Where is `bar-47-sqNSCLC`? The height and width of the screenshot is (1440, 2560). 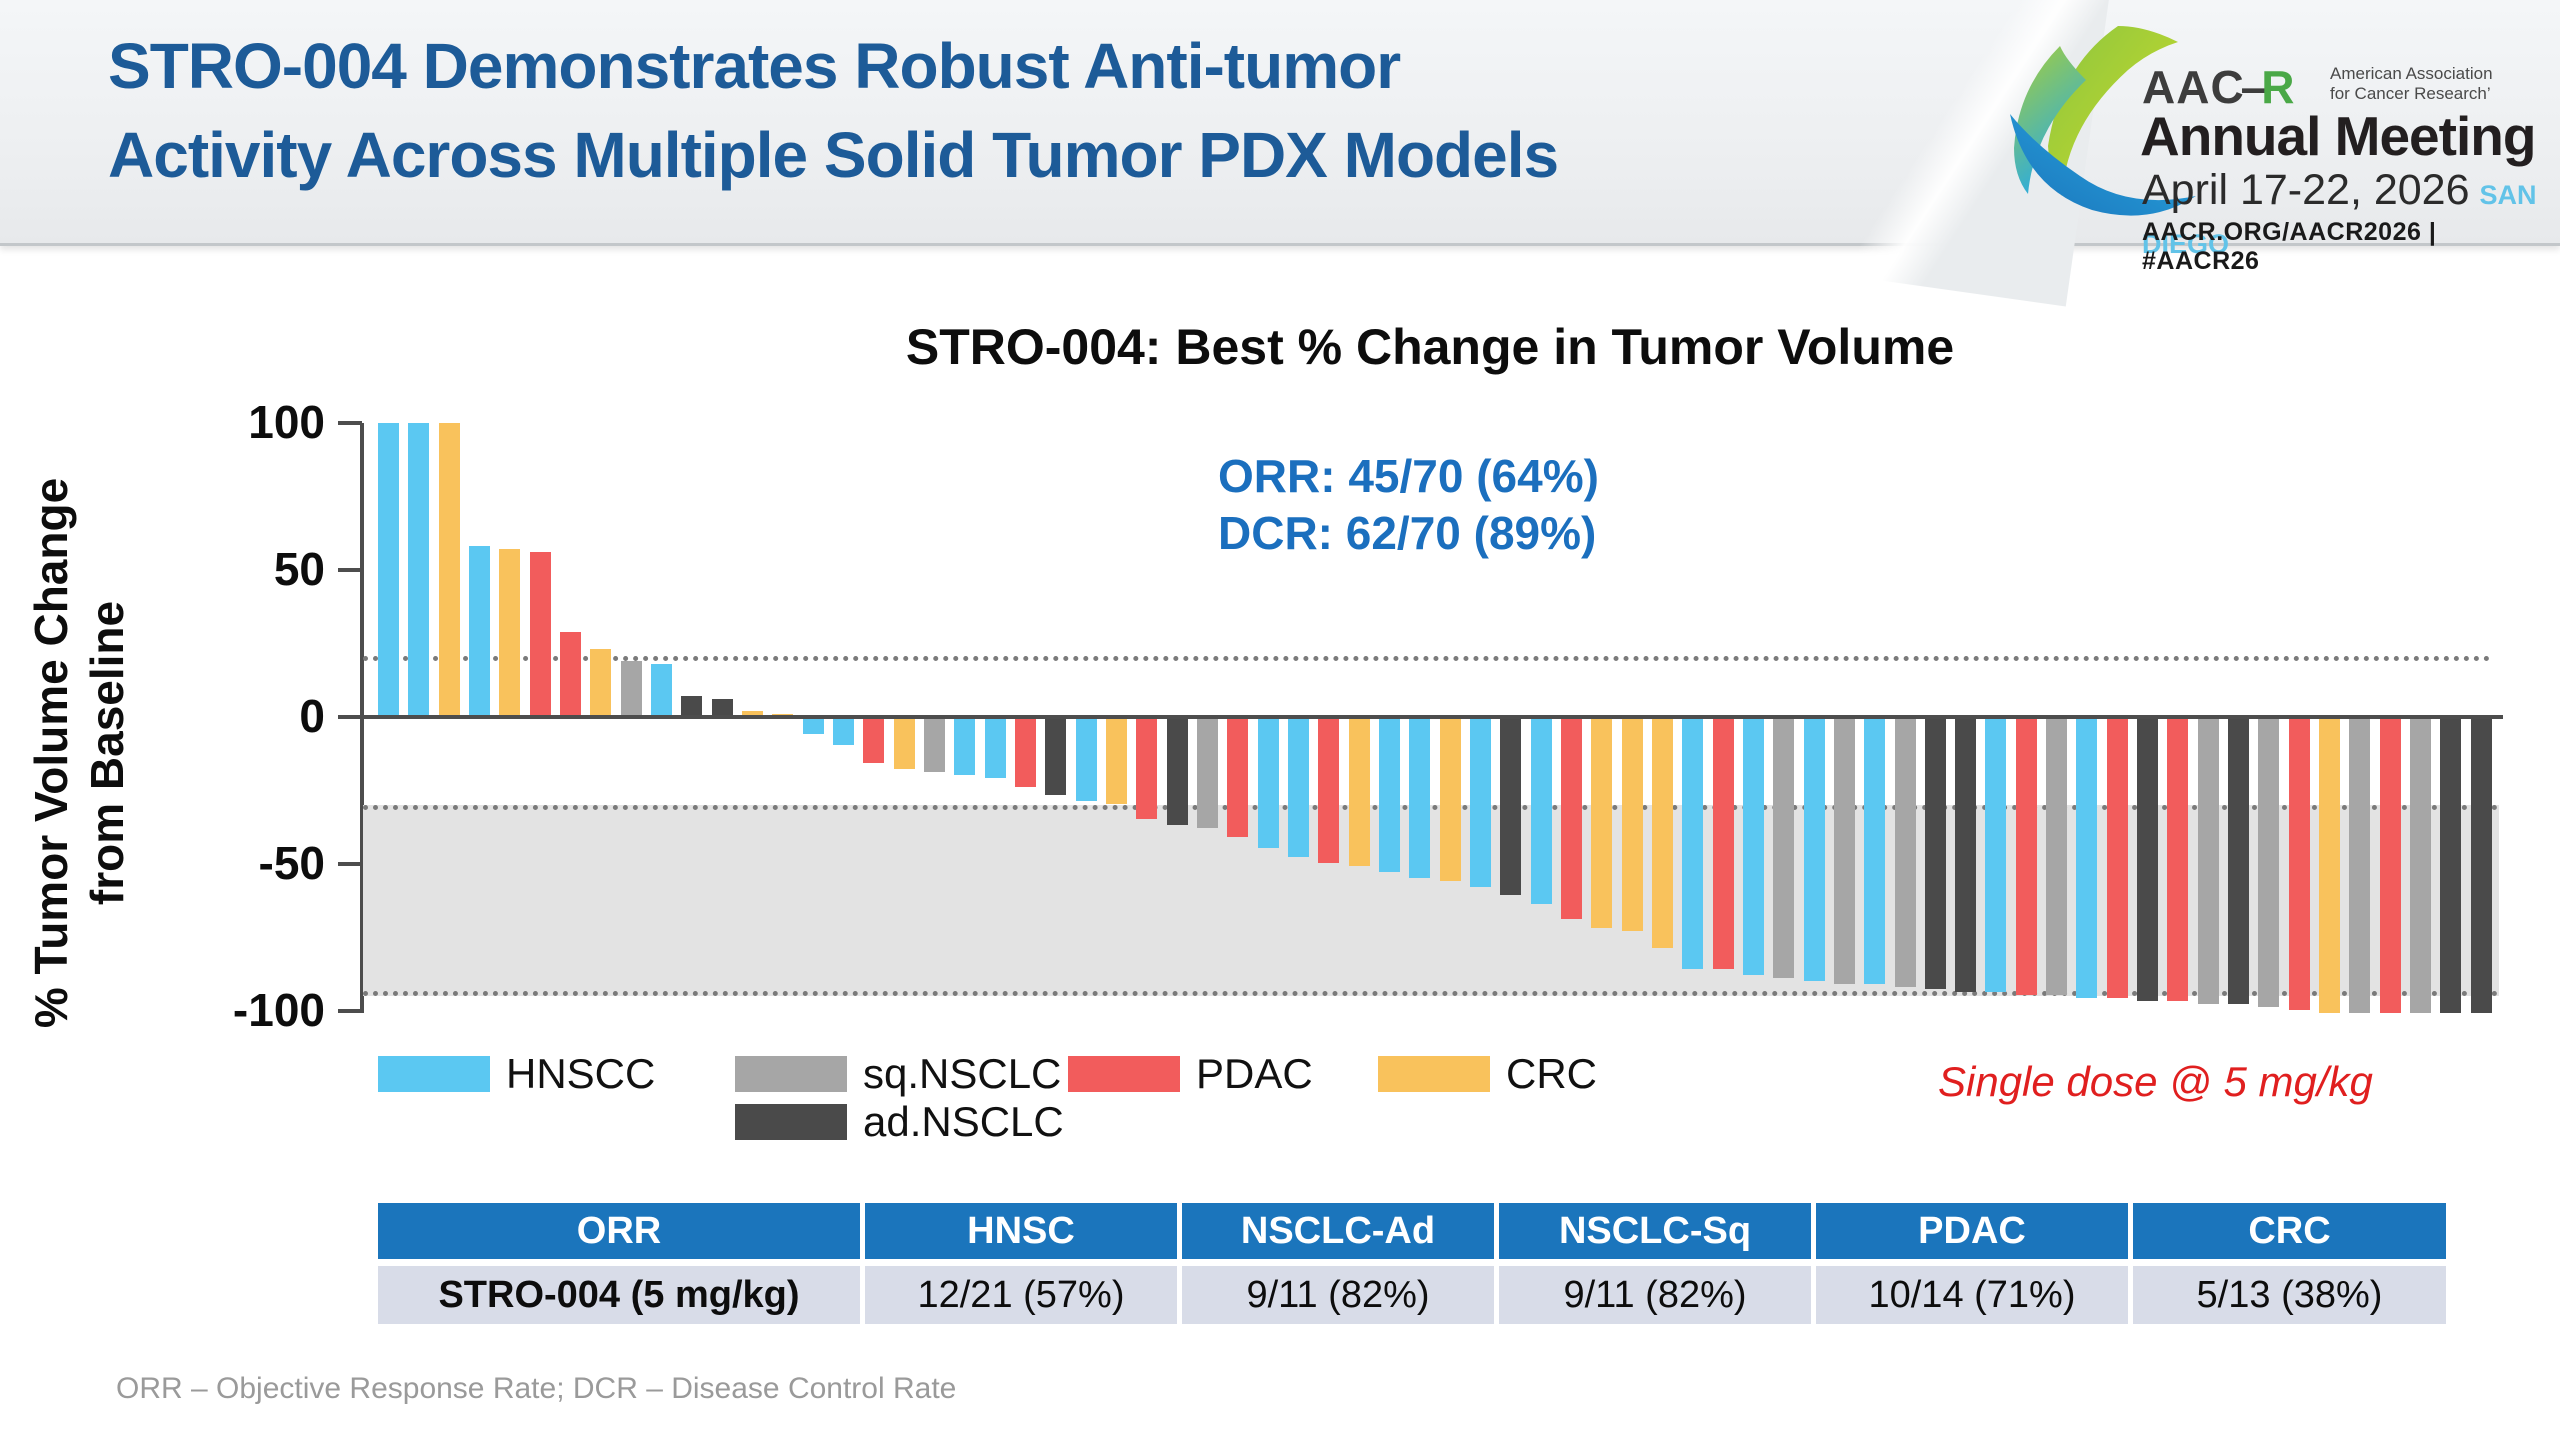 bar-47-sqNSCLC is located at coordinates (1783, 848).